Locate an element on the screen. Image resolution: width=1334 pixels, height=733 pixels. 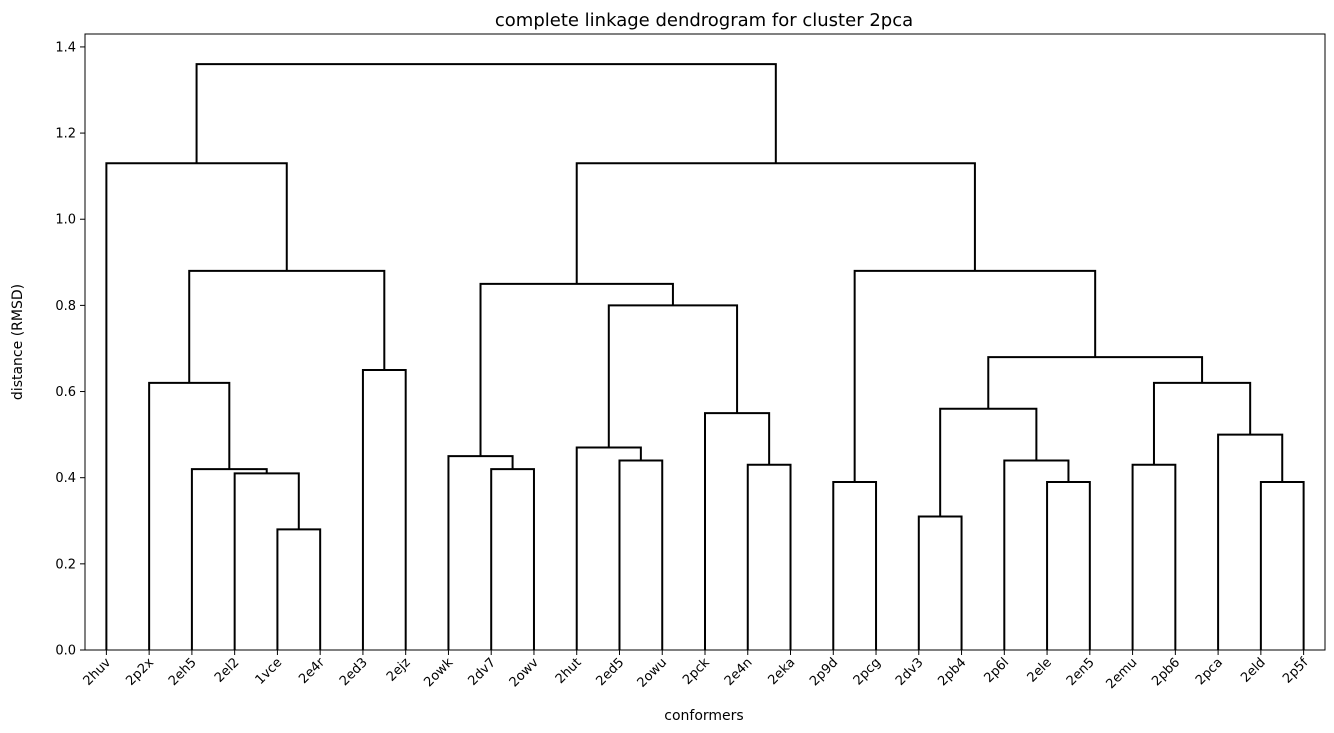
leaf-label: 2eka is located at coordinates (781, 671).